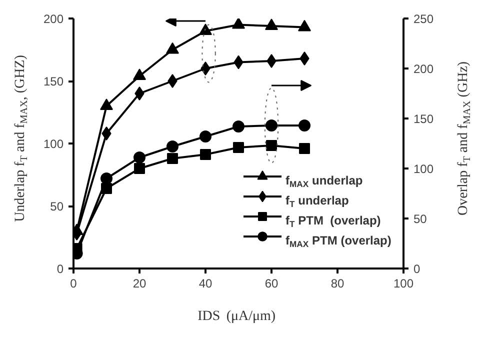  Describe the element at coordinates (21, 138) in the screenshot. I see `y-axis-title: Underlap fT and fMAX, (GHZ)` at that location.